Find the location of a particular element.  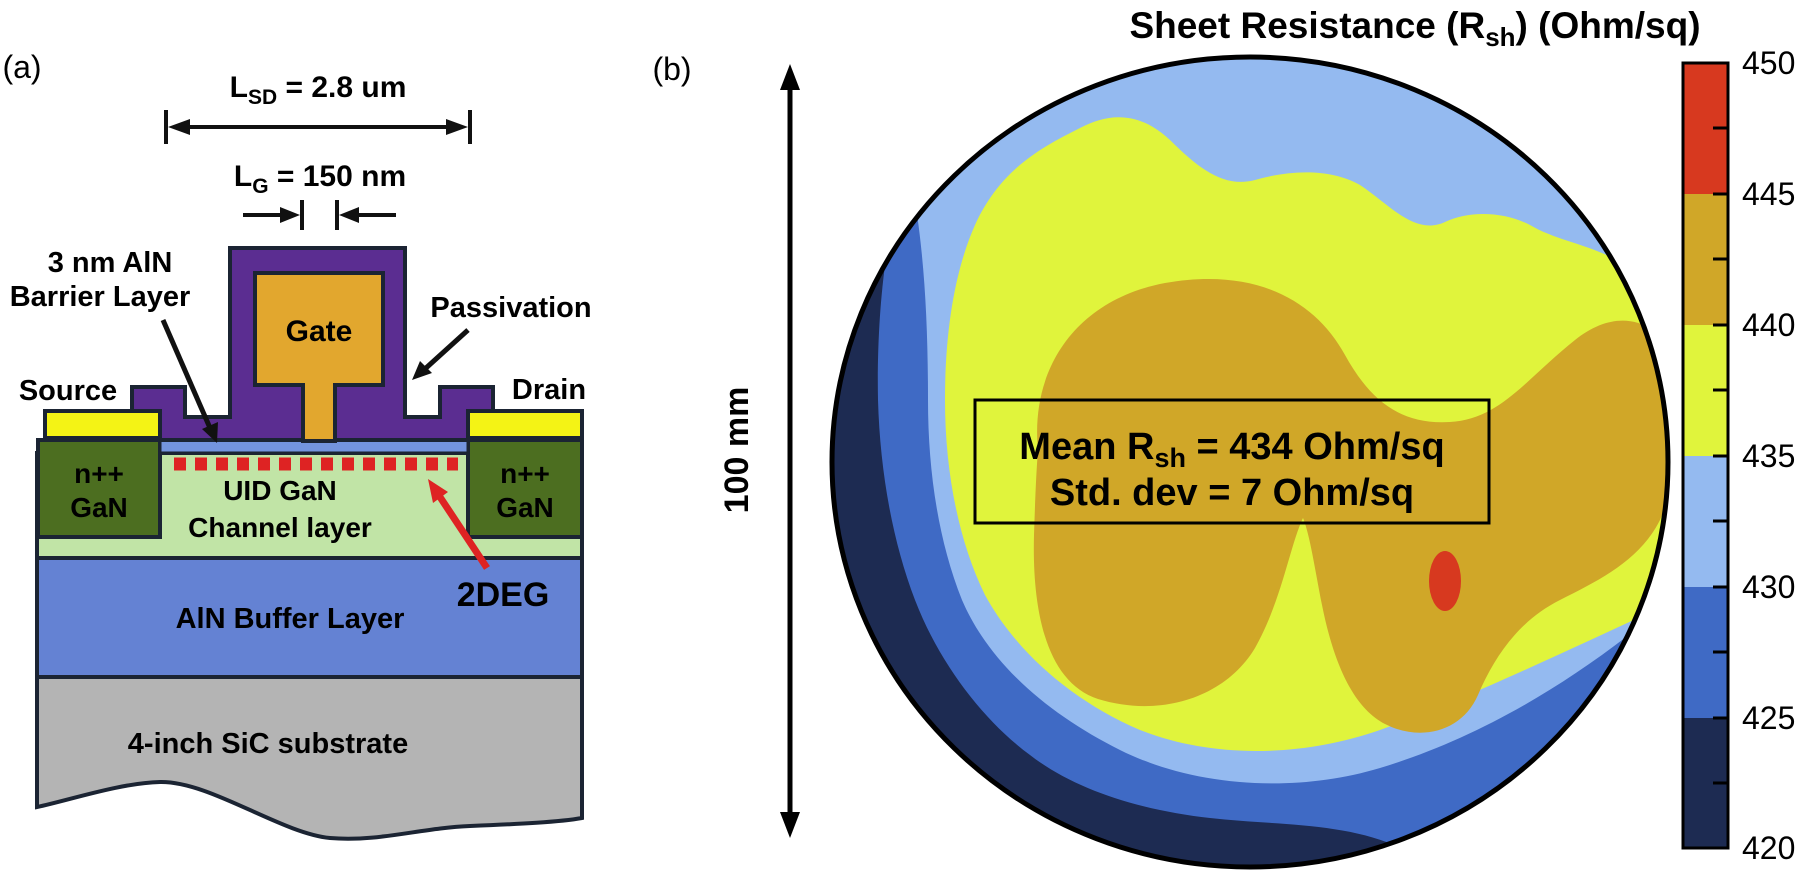

colorbar-tick-labels: 450 445 440 435 430 425 420 is located at coordinates (1768, 455).